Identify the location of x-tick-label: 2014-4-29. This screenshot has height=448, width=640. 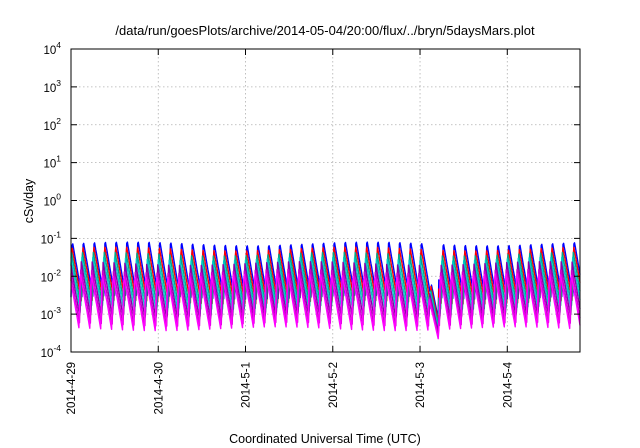
(72, 388).